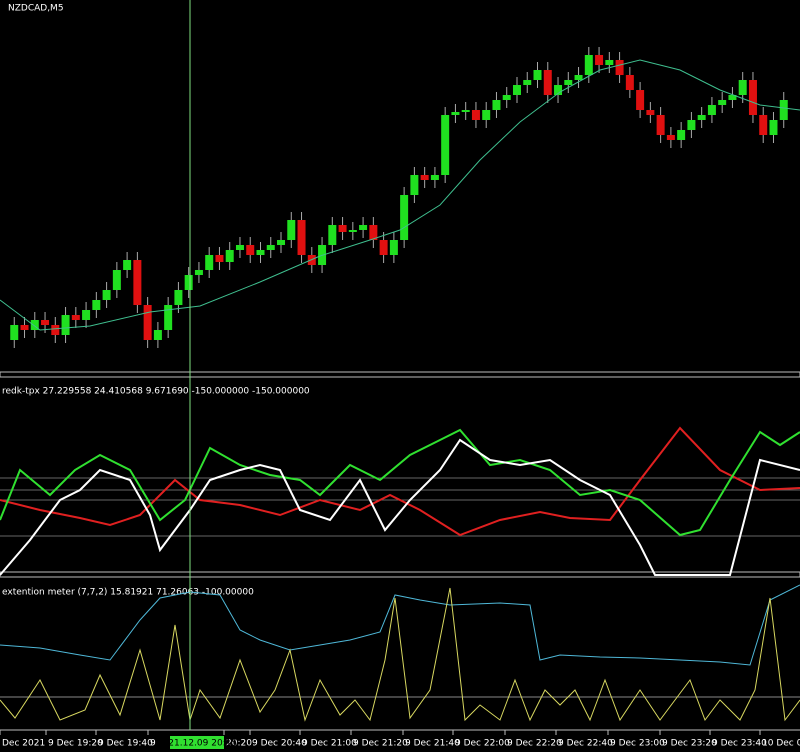  I want to click on cursor-label-box, so click(197, 742).